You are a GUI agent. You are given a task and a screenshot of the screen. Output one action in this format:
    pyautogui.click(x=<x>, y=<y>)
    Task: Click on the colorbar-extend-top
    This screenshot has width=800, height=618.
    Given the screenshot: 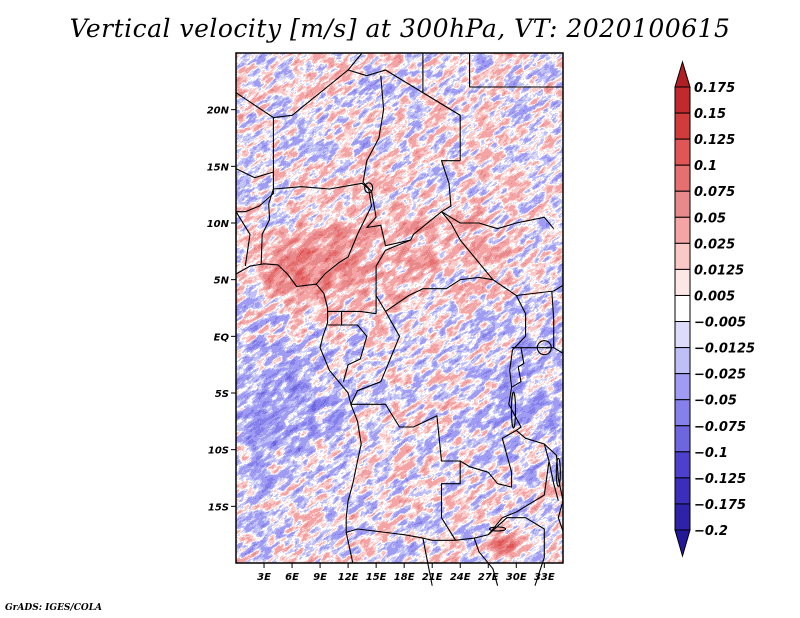 What is the action you would take?
    pyautogui.click(x=682, y=74)
    